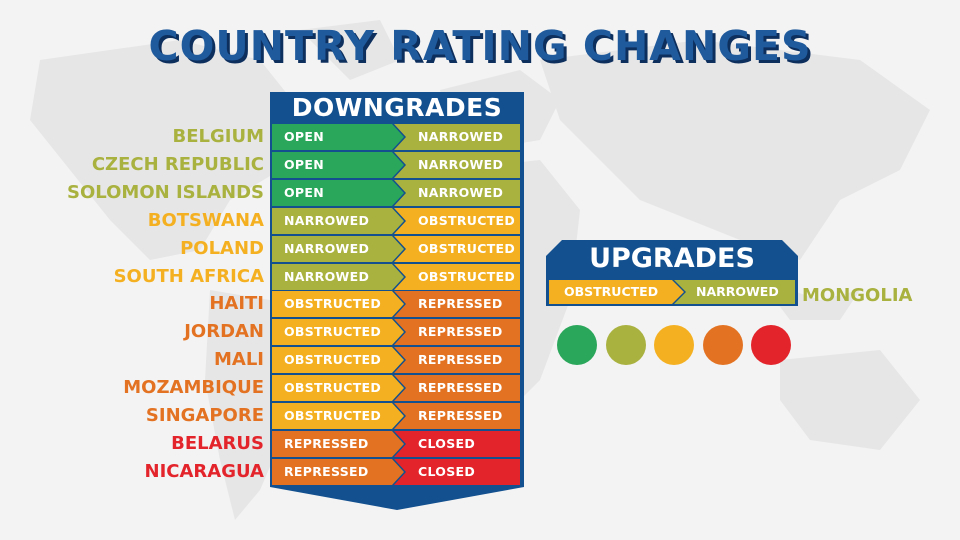  Describe the element at coordinates (611, 291) in the screenshot. I see `upgrade-from-status: OBSTRUCTED` at that location.